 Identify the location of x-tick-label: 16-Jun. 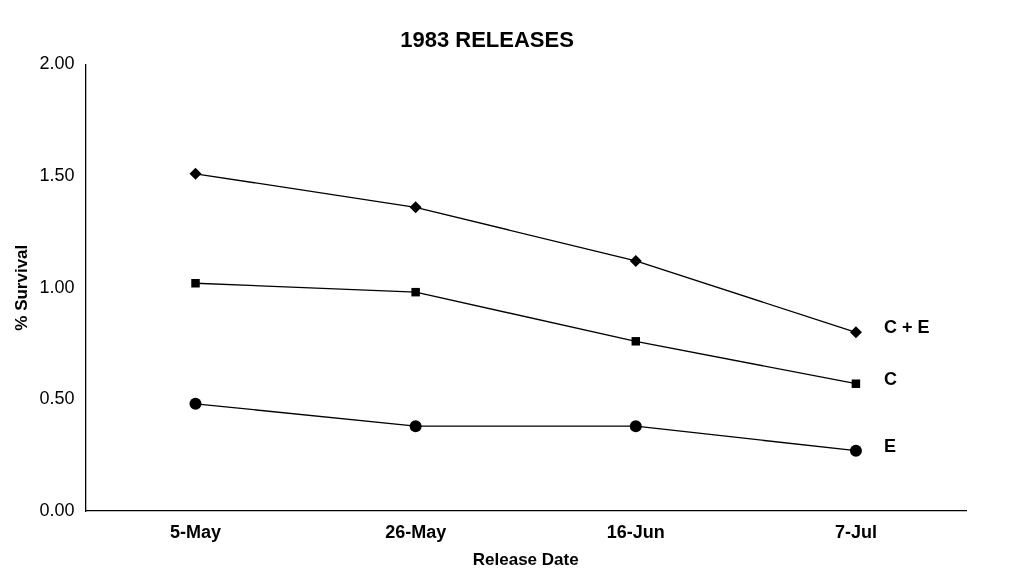
(635, 531).